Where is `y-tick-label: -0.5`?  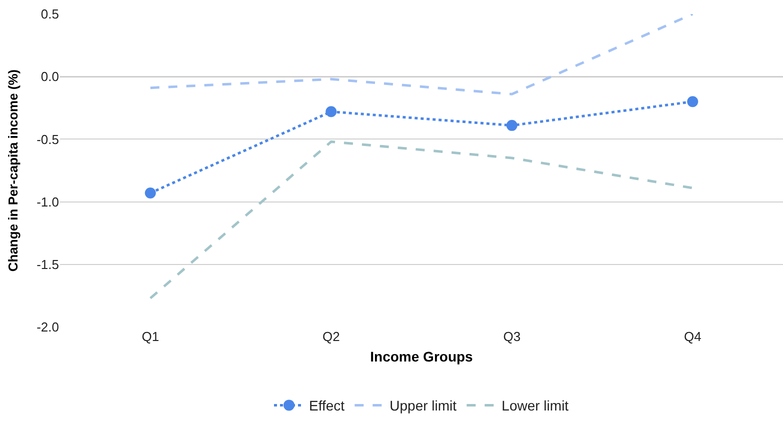
y-tick-label: -0.5 is located at coordinates (47, 139).